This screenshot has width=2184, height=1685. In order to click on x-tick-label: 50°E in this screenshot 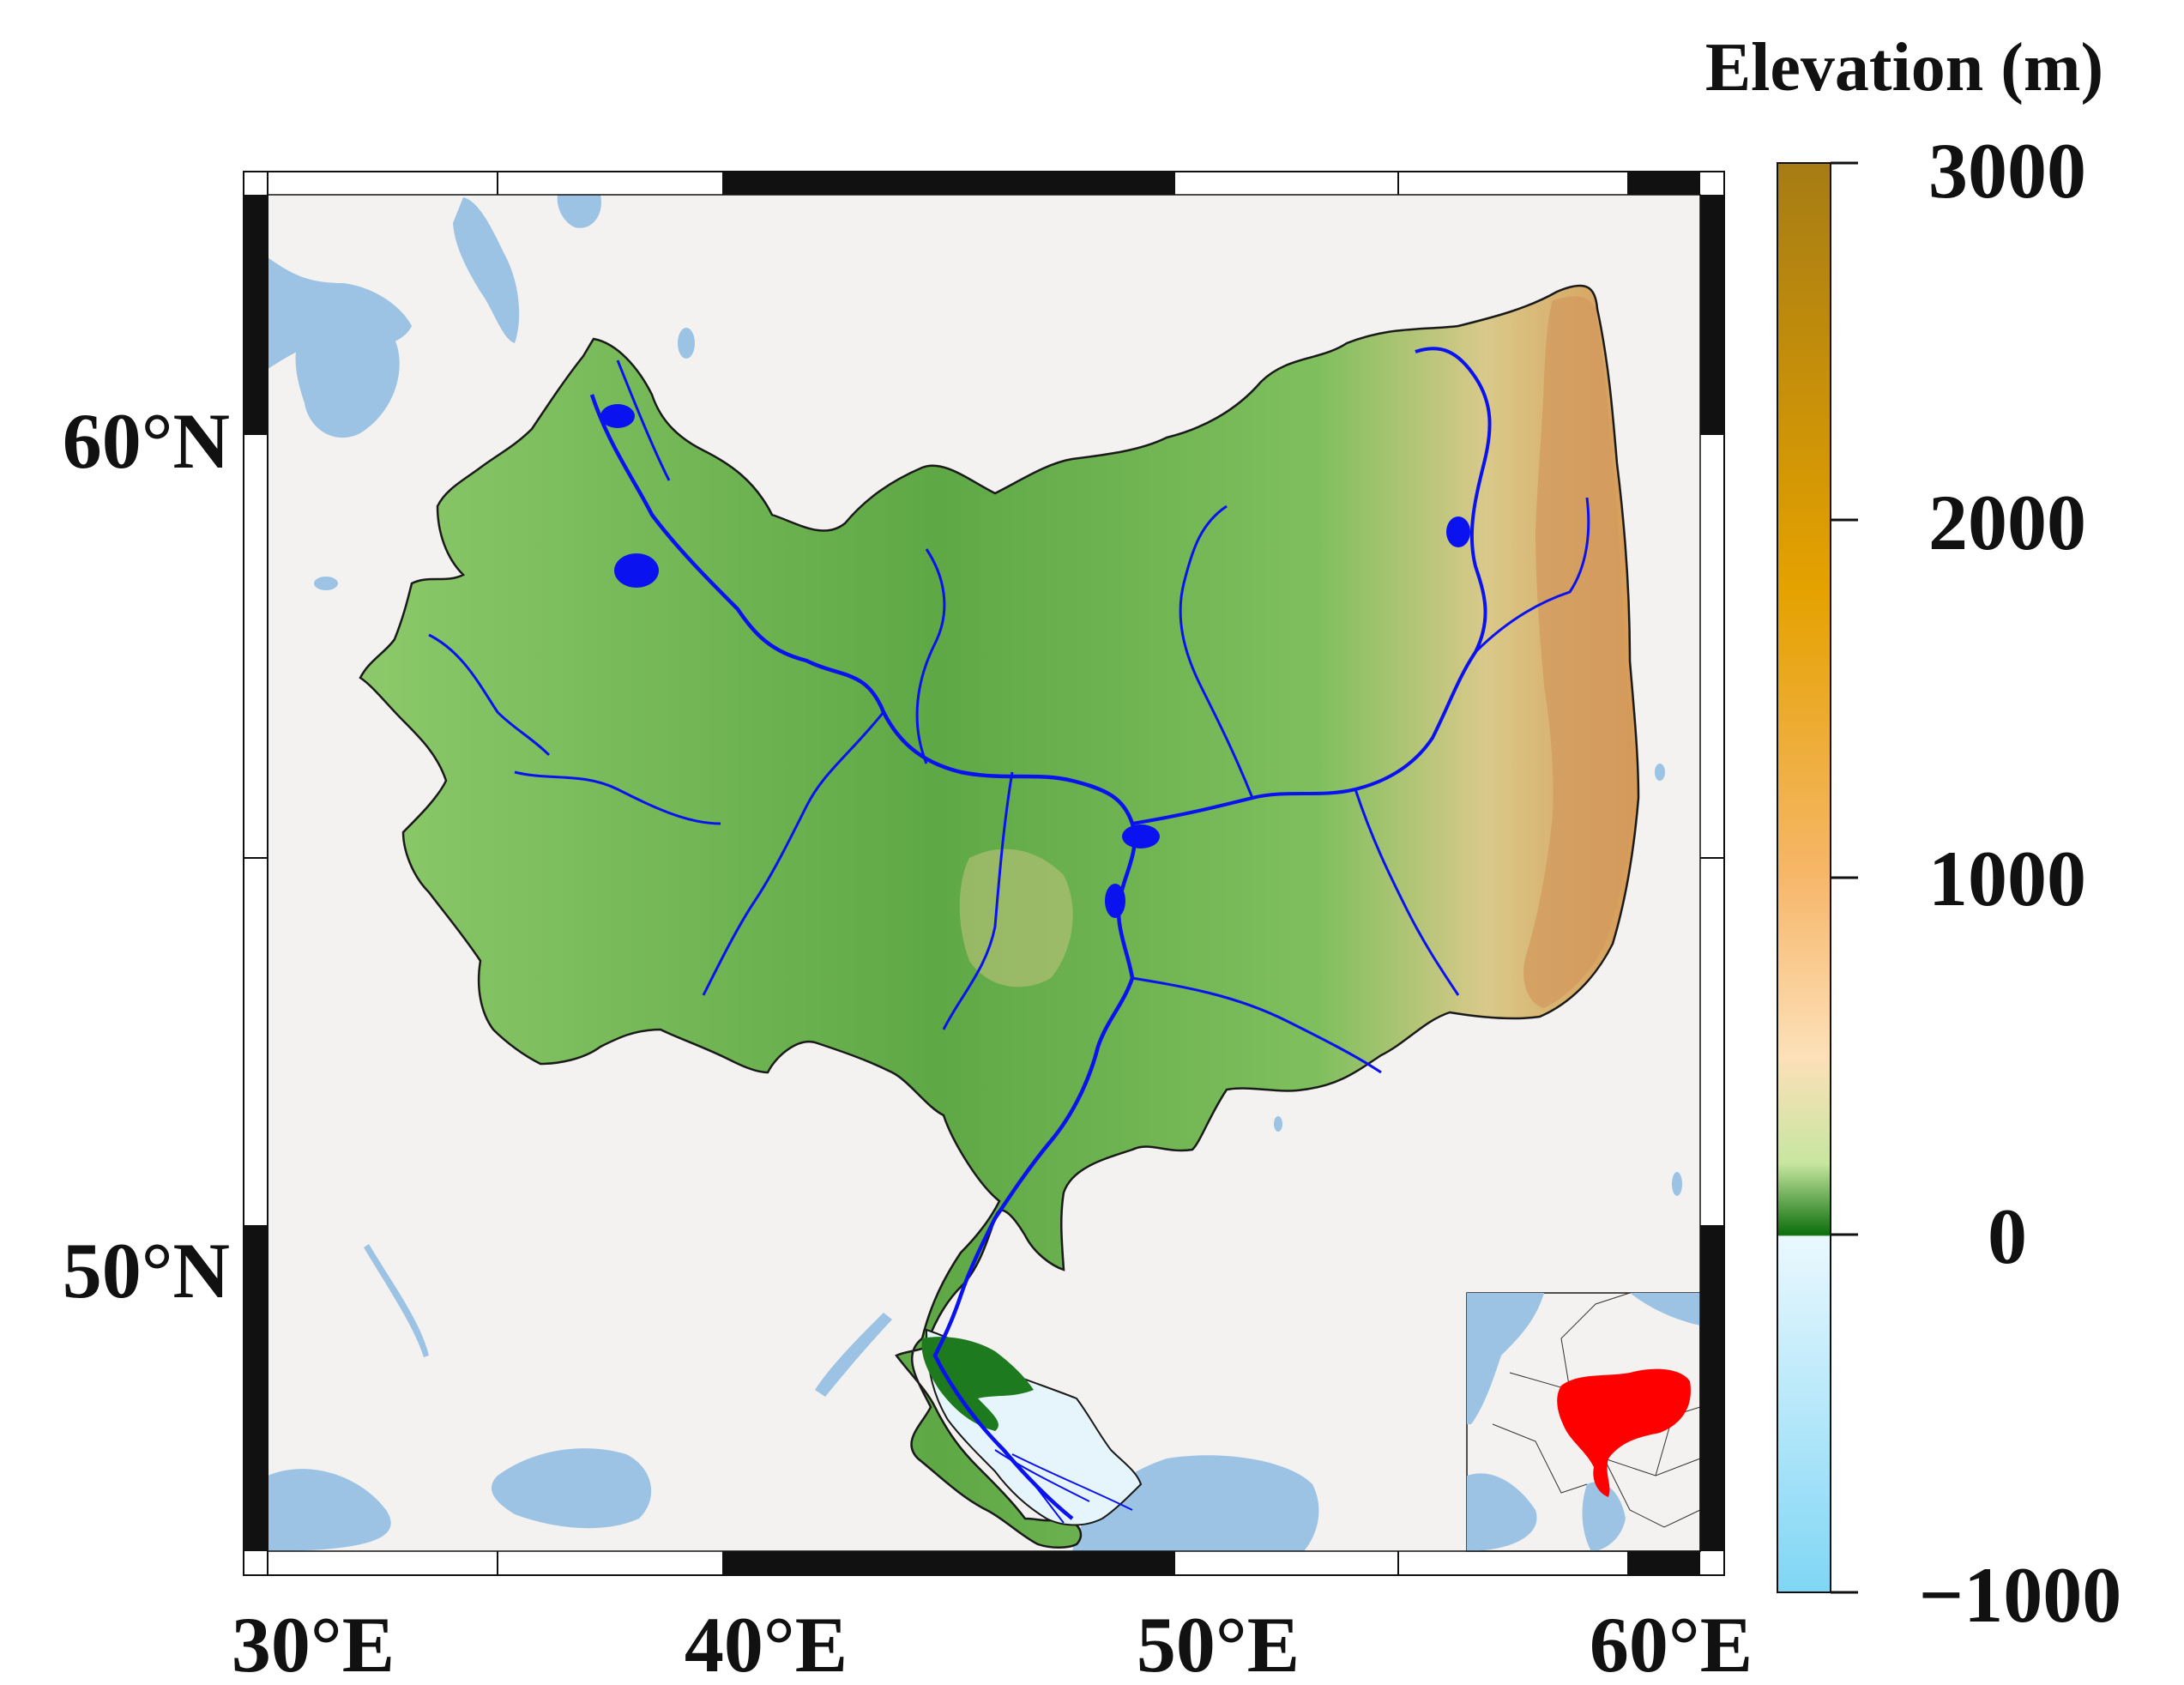, I will do `click(1218, 1643)`.